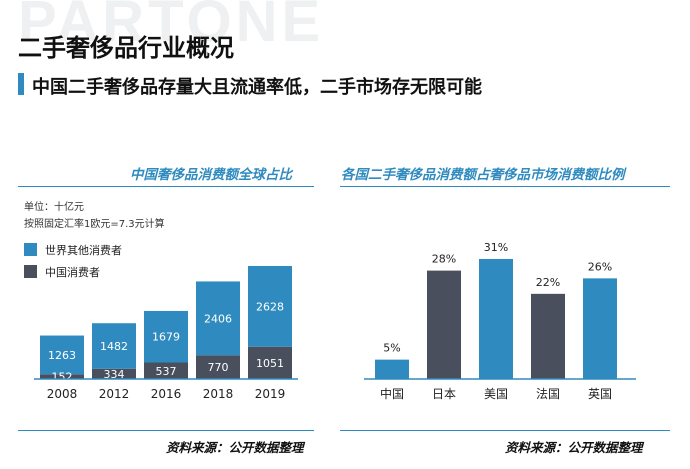 The height and width of the screenshot is (469, 690). I want to click on x-tick-2016: 2016, so click(166, 394).